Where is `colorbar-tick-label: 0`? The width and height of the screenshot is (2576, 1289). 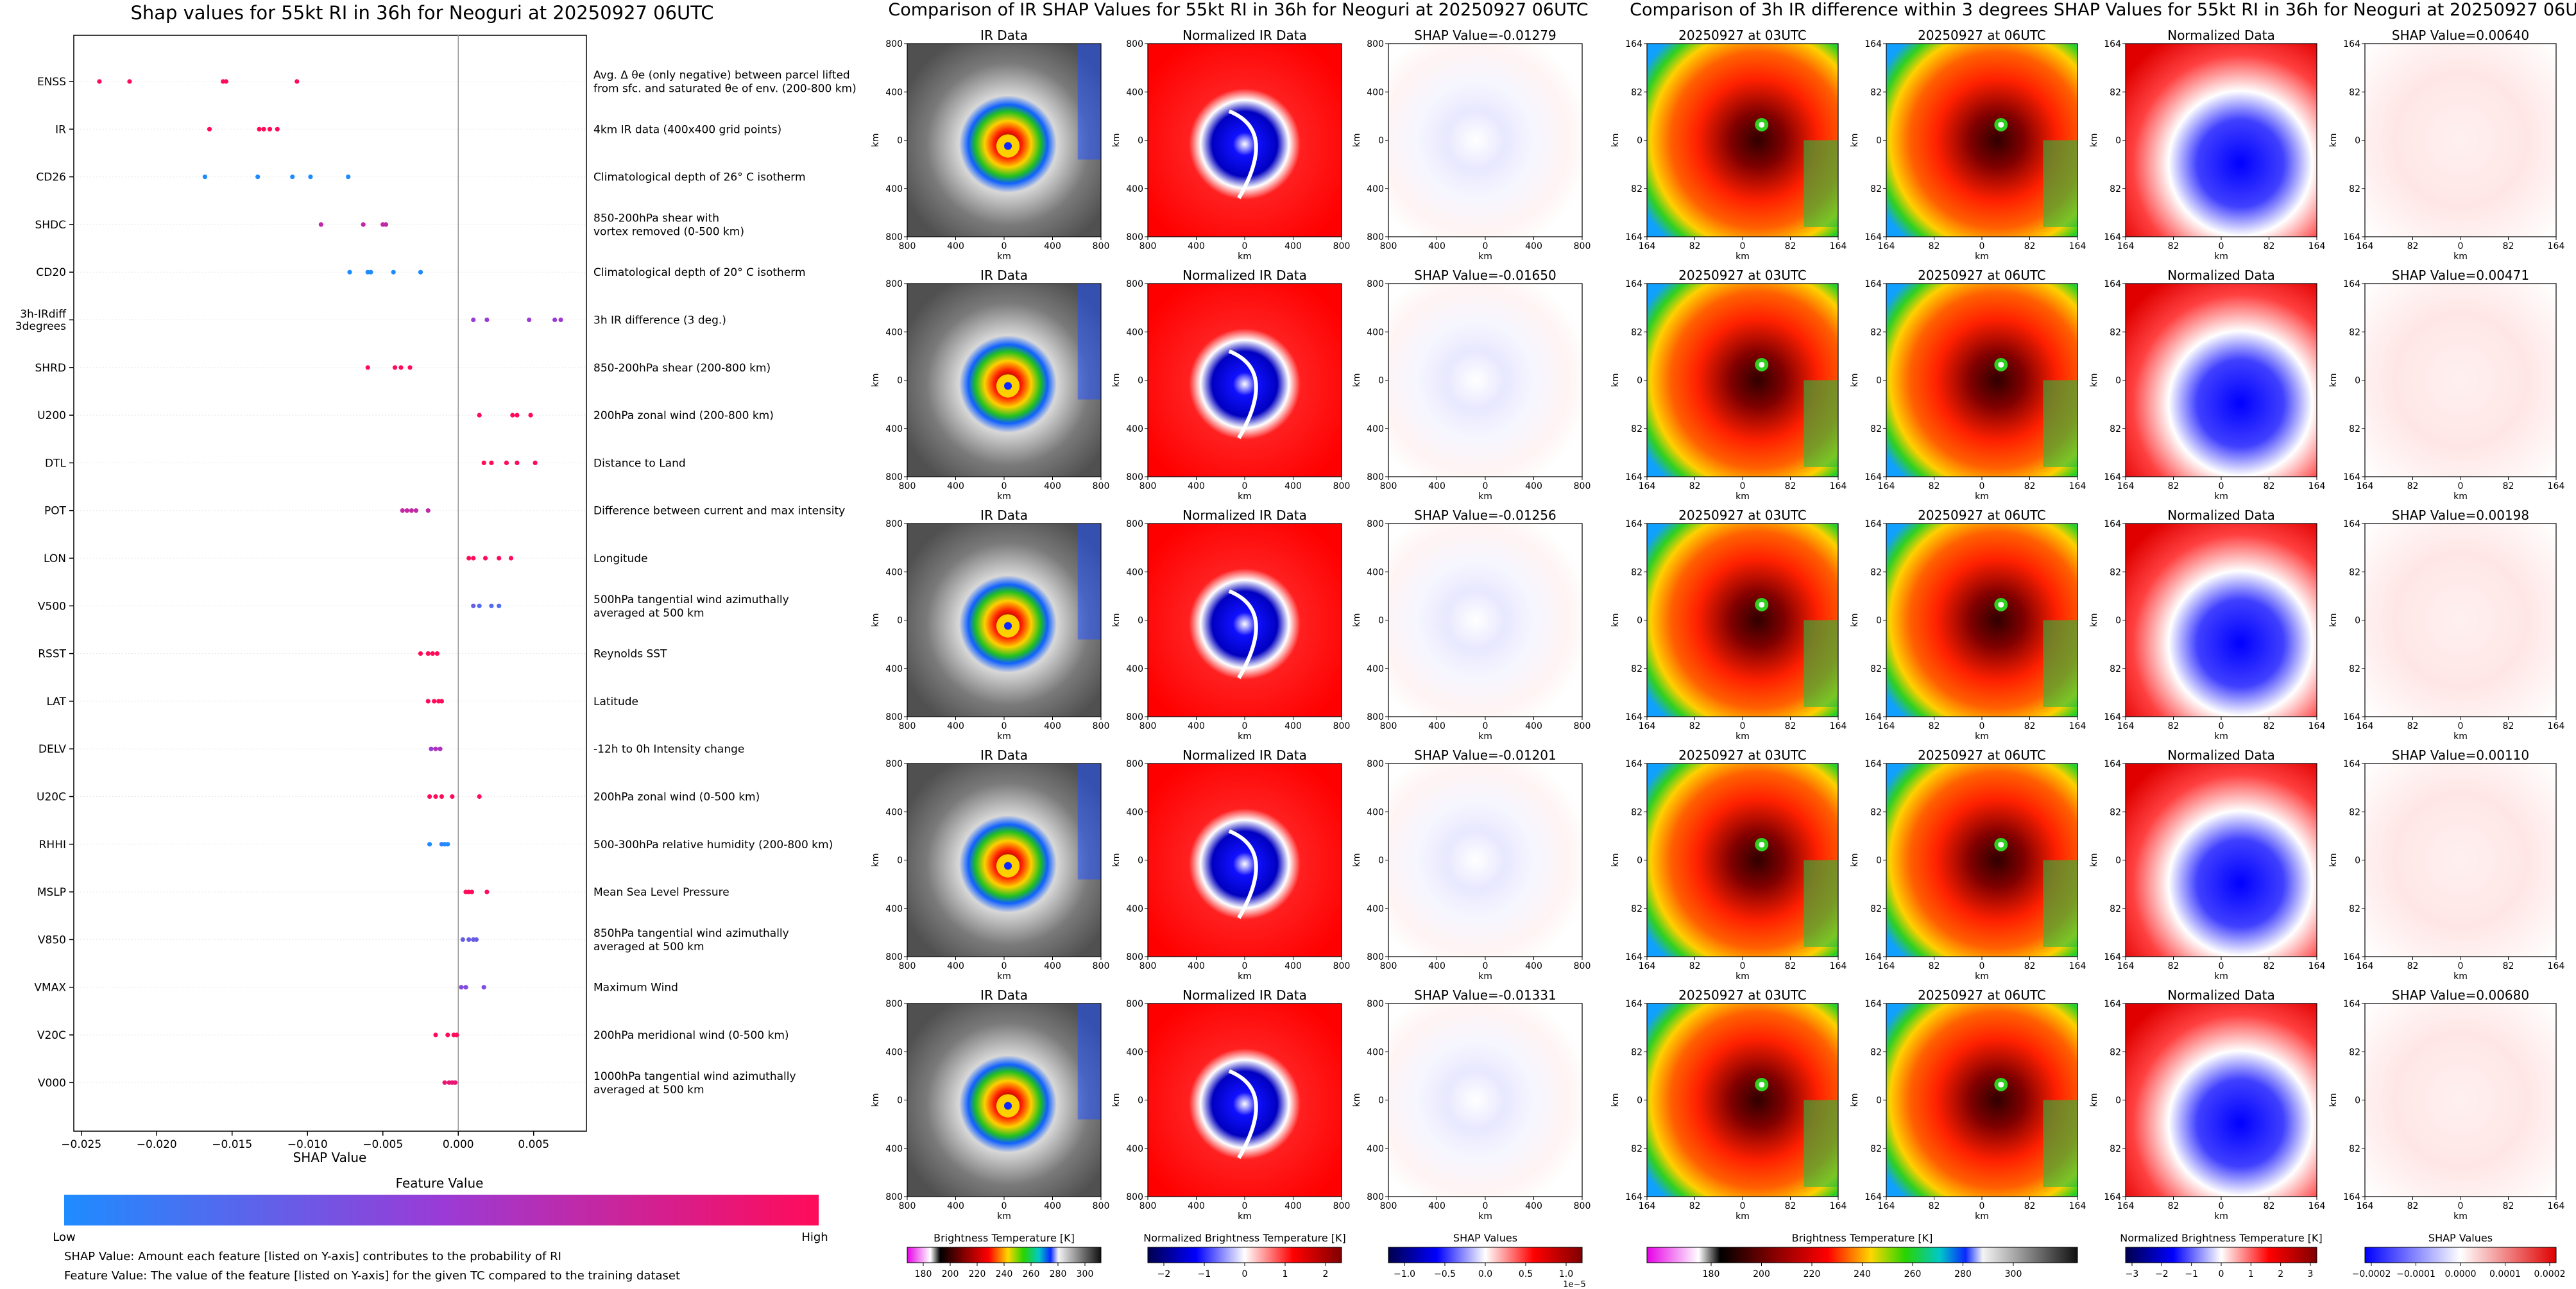
colorbar-tick-label: 0 is located at coordinates (1245, 1274).